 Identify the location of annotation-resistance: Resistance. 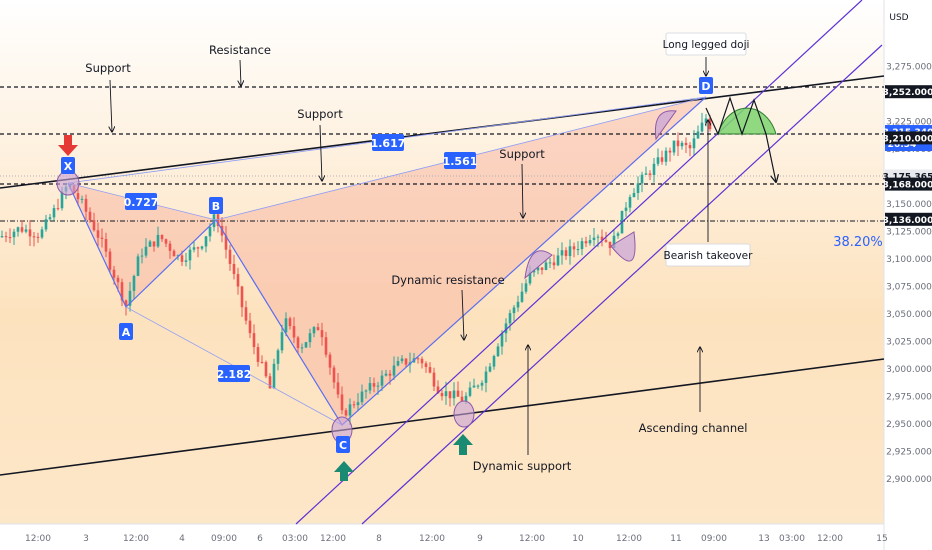
(240, 50).